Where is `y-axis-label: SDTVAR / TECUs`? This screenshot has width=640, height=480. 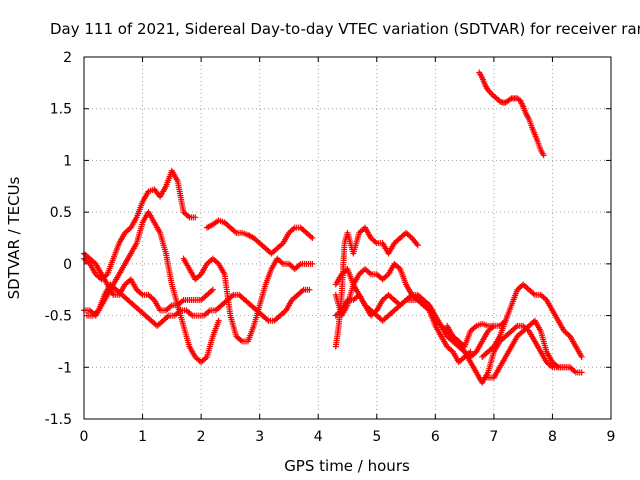
y-axis-label: SDTVAR / TECUs is located at coordinates (14, 237).